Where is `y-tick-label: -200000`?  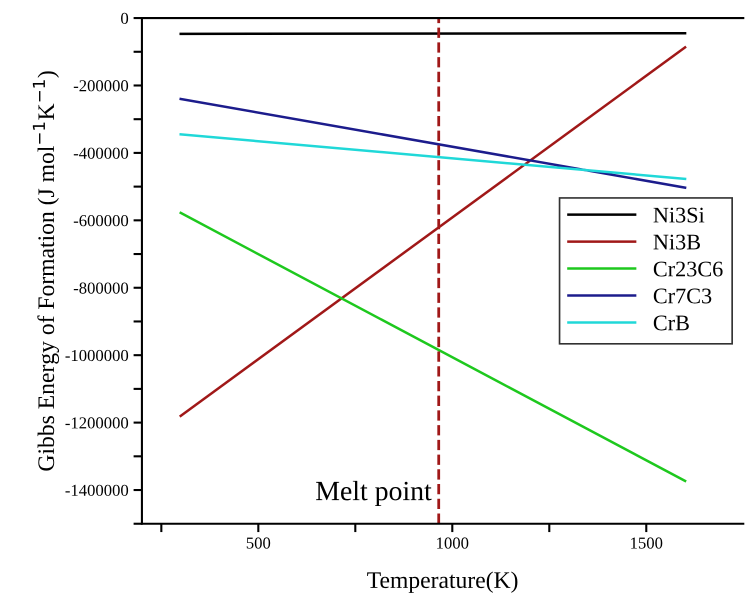 y-tick-label: -200000 is located at coordinates (101, 86).